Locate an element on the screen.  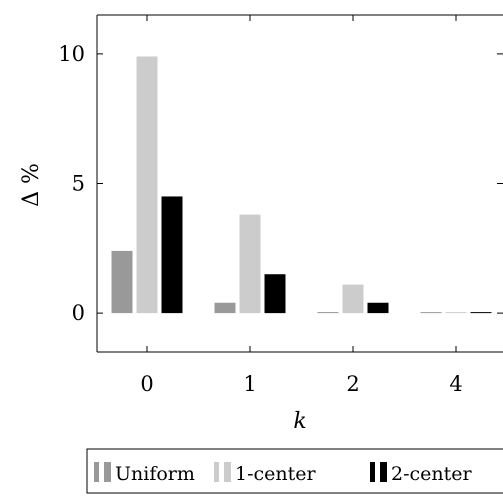
legend-label-3: 2-center is located at coordinates (432, 474).